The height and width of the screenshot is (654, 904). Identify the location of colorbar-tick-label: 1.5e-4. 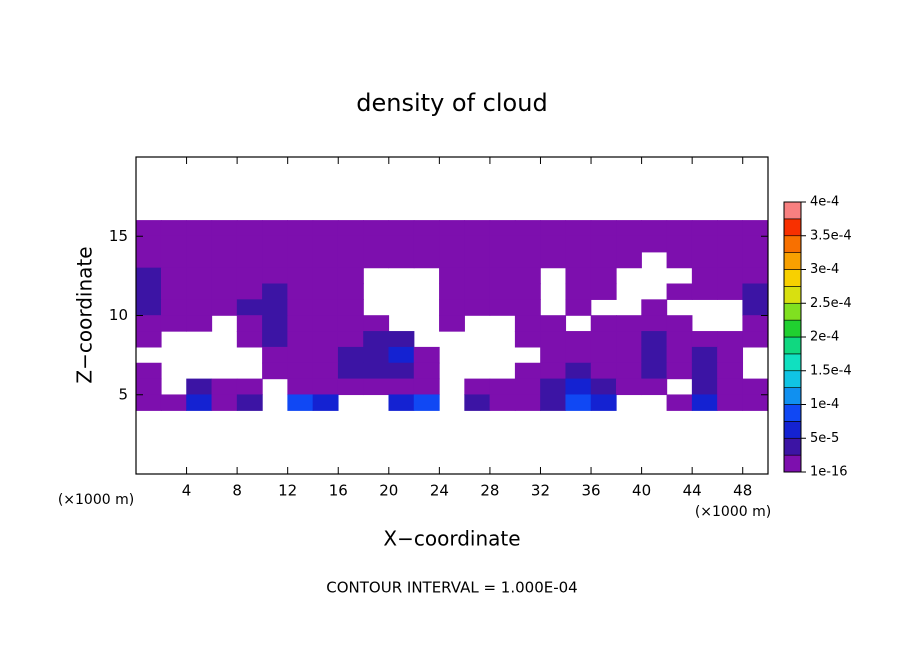
(831, 370).